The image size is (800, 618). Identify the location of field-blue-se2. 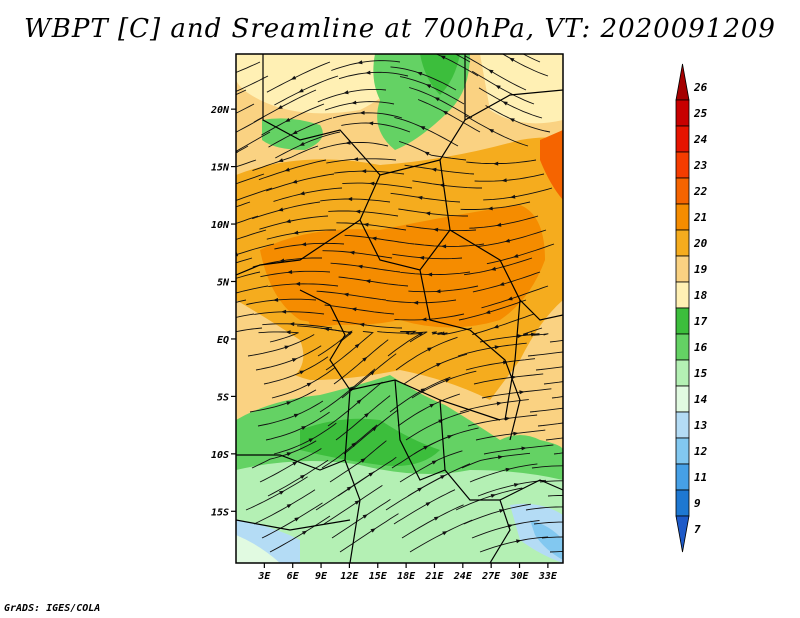
(546, 540).